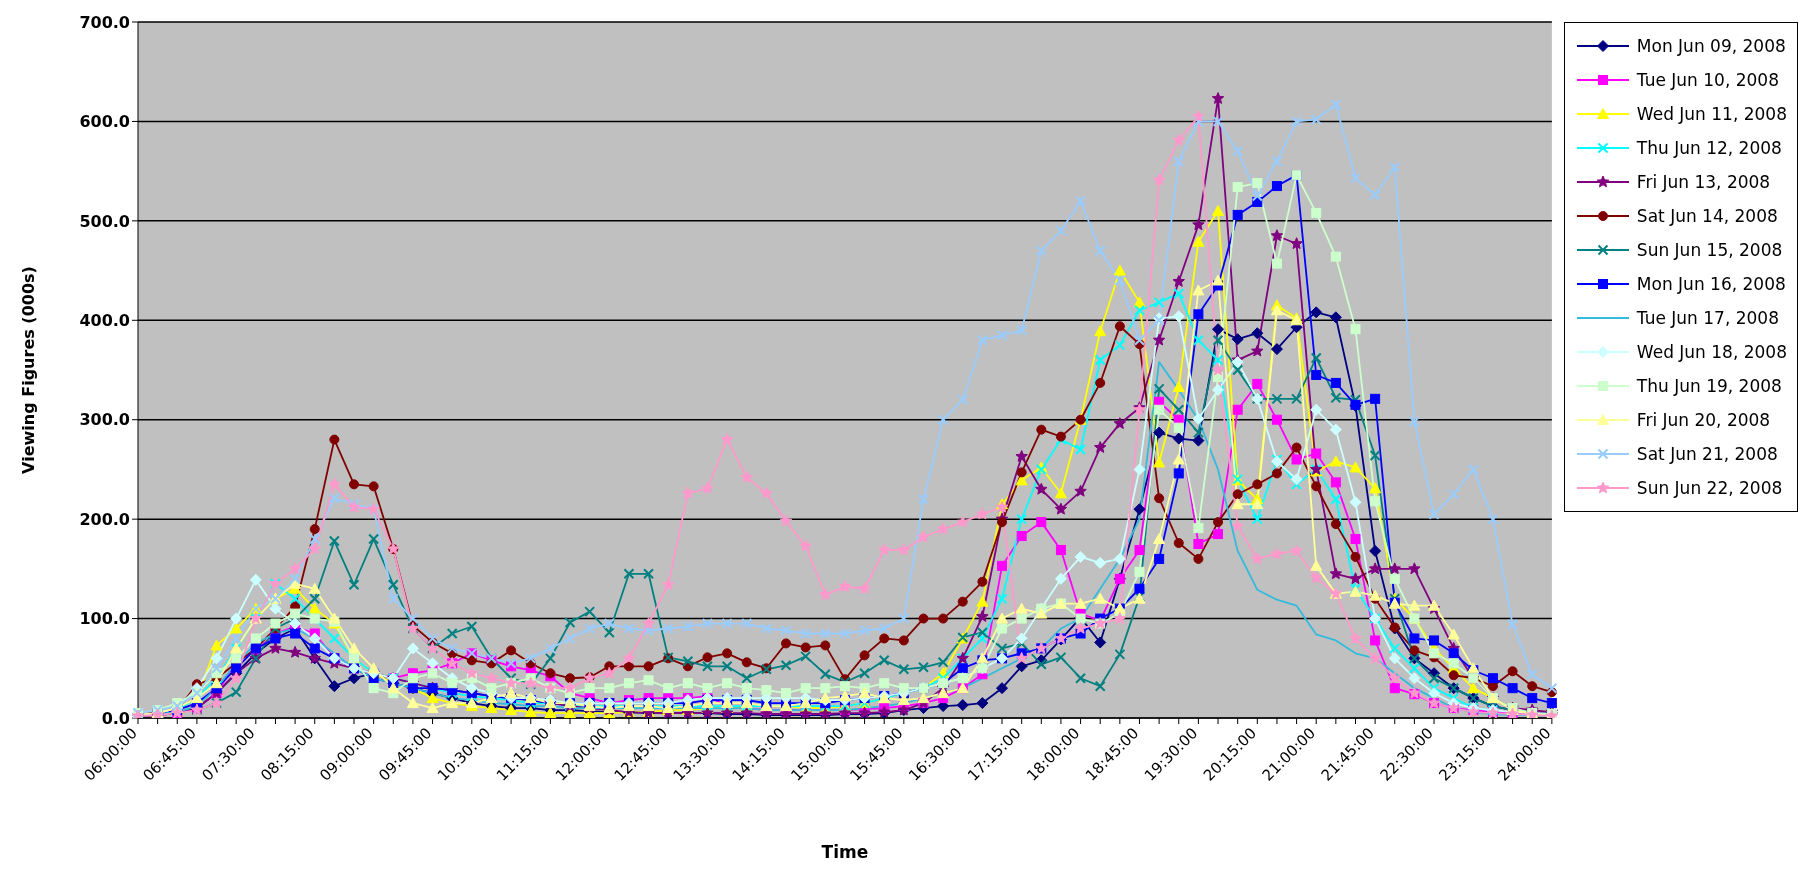  What do you see at coordinates (115, 718) in the screenshot?
I see `y-tick-label: 0.0` at bounding box center [115, 718].